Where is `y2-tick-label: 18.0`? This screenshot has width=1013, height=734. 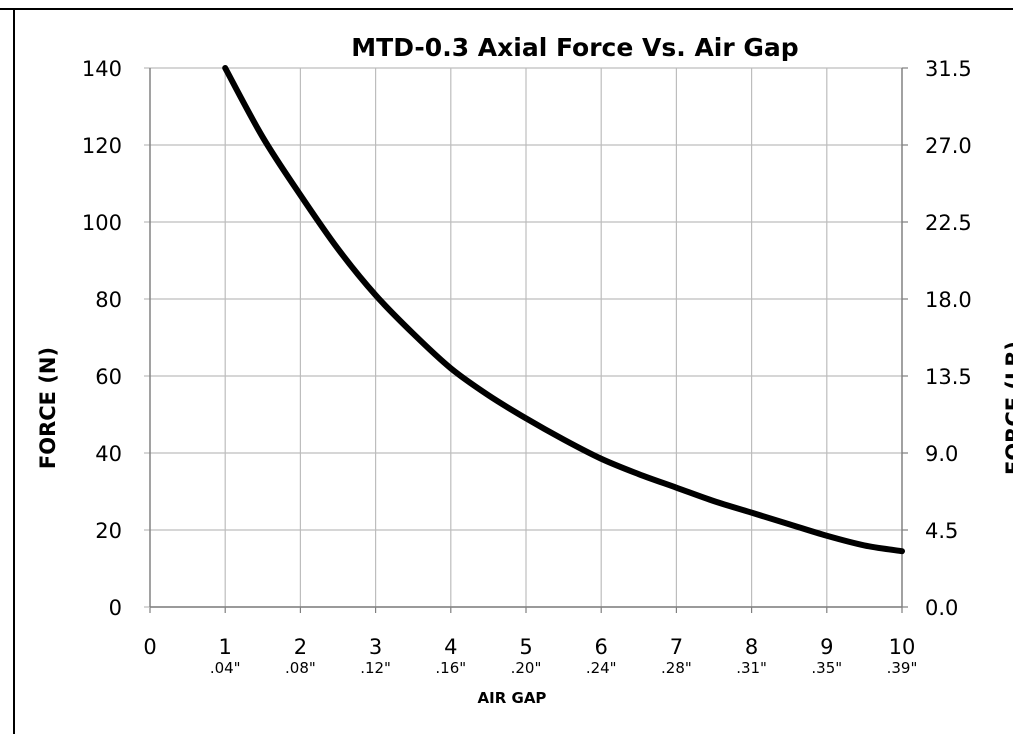
y2-tick-label: 18.0 is located at coordinates (948, 300).